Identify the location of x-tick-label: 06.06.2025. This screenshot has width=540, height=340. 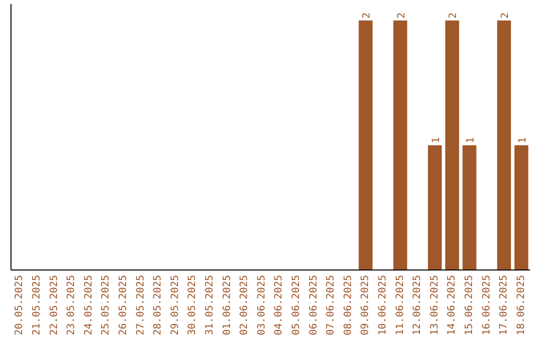
(314, 305).